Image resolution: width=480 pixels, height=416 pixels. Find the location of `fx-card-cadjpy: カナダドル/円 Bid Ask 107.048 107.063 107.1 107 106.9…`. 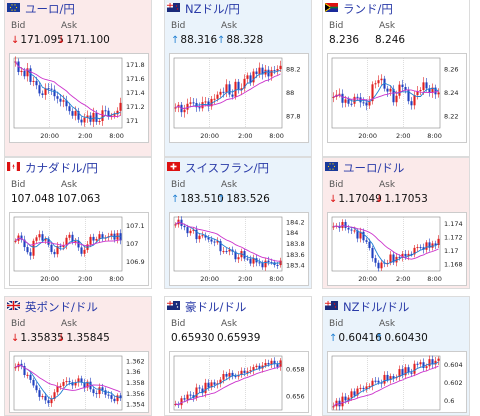

fx-card-cadjpy: カナダドル/円 Bid Ask 107.048 107.063 107.1 107 106.9… is located at coordinates (78, 223).